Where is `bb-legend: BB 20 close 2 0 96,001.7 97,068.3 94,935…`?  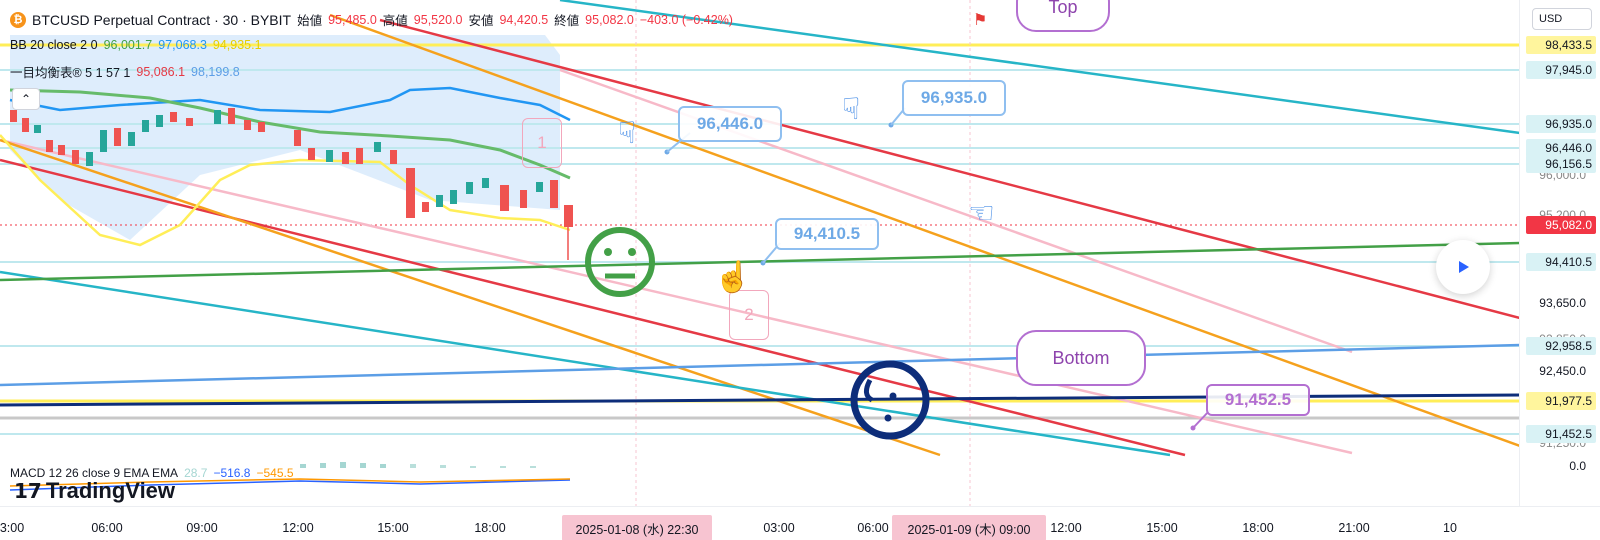 bb-legend: BB 20 close 2 0 96,001.7 97,068.3 94,935… is located at coordinates (136, 45).